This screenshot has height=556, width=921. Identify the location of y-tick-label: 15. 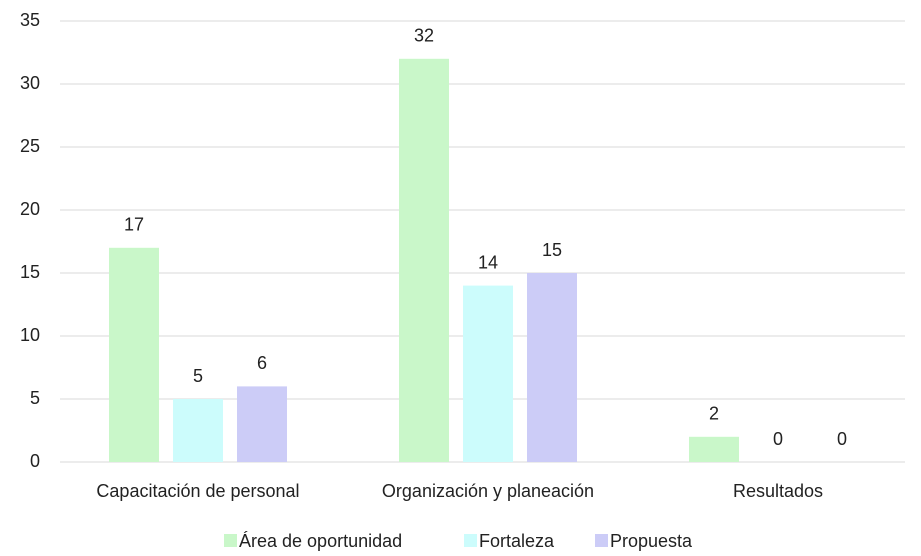
(30, 272).